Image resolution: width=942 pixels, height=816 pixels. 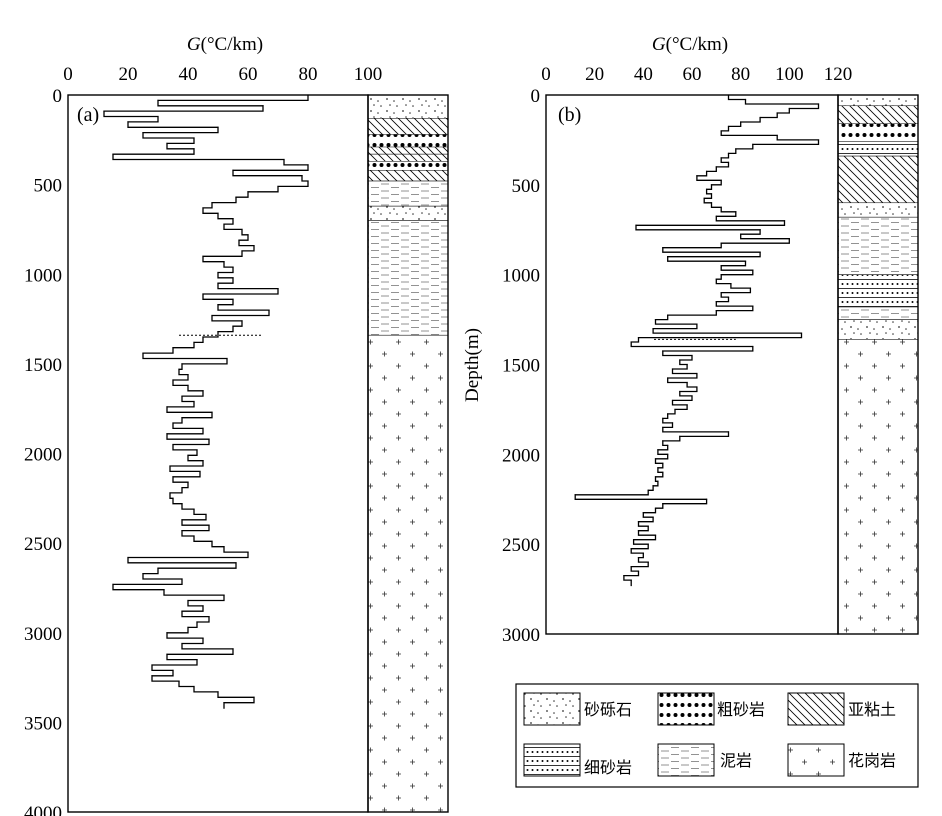 What do you see at coordinates (43, 365) in the screenshot?
I see `y-tick-label: 1500` at bounding box center [43, 365].